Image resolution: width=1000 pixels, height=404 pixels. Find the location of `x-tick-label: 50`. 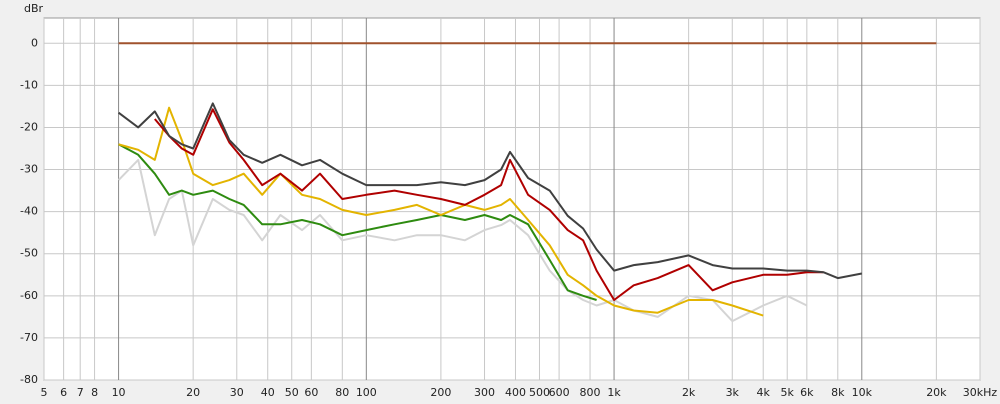

x-tick-label: 50 is located at coordinates (292, 392).